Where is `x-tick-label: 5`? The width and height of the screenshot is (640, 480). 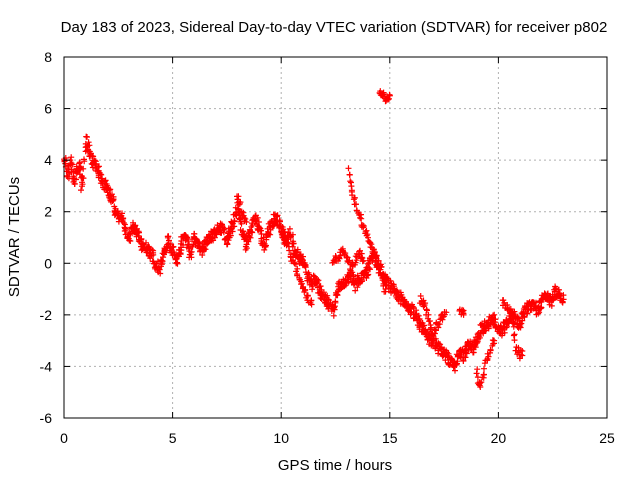
x-tick-label: 5 is located at coordinates (173, 438).